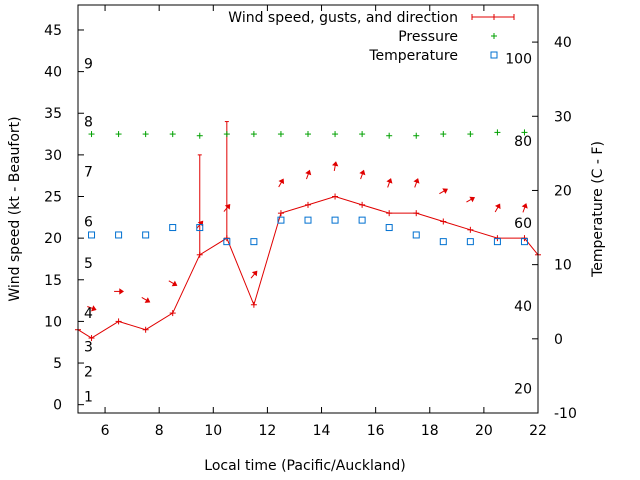  What do you see at coordinates (88, 222) in the screenshot?
I see `beaufort-label: 6` at bounding box center [88, 222].